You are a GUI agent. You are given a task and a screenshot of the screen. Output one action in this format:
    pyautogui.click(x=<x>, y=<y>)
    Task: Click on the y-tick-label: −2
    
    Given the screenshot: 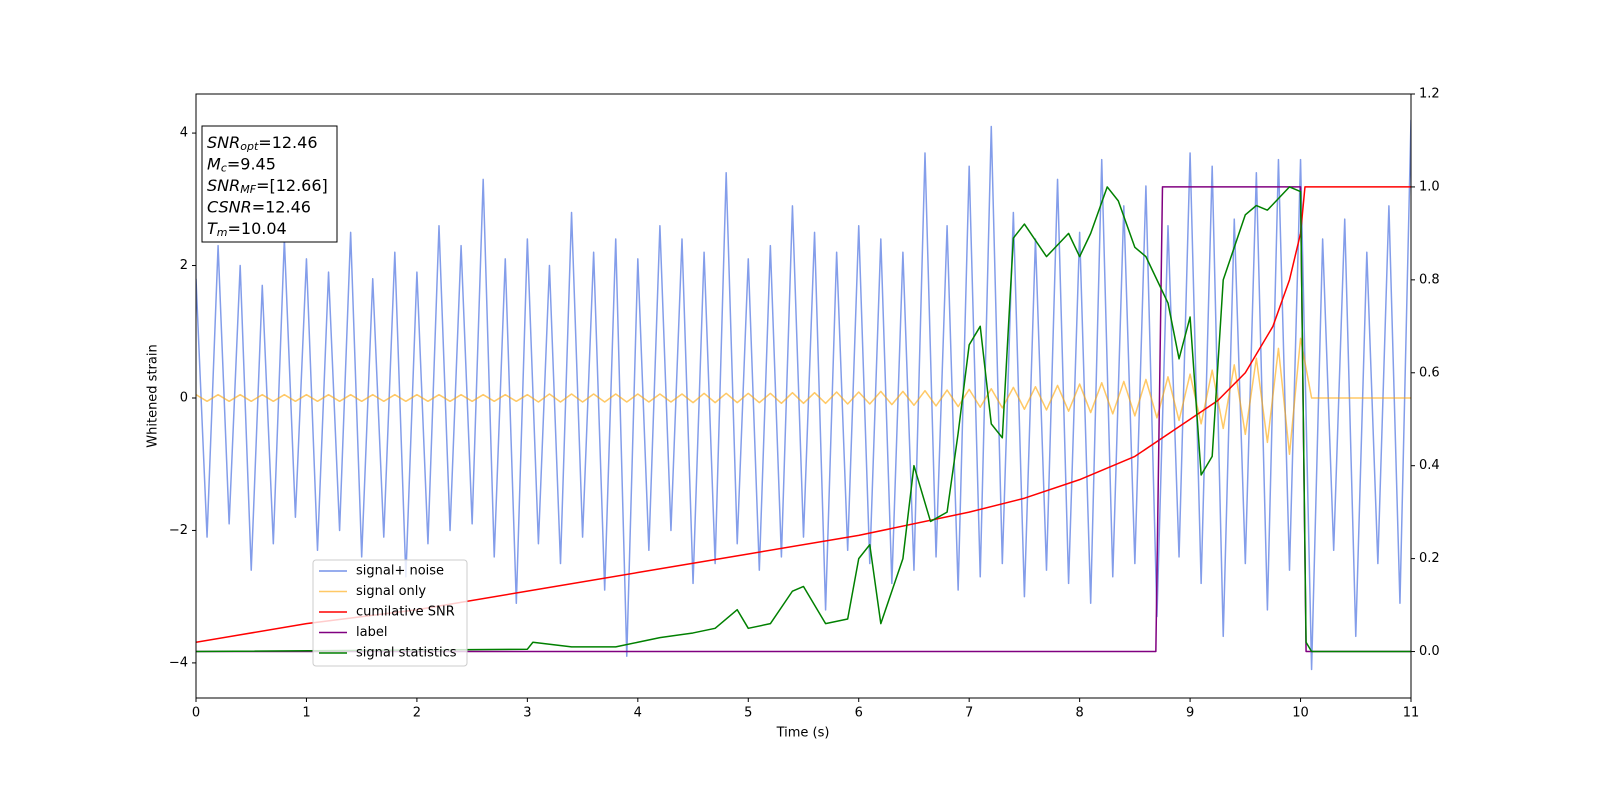 What is the action you would take?
    pyautogui.click(x=178, y=530)
    